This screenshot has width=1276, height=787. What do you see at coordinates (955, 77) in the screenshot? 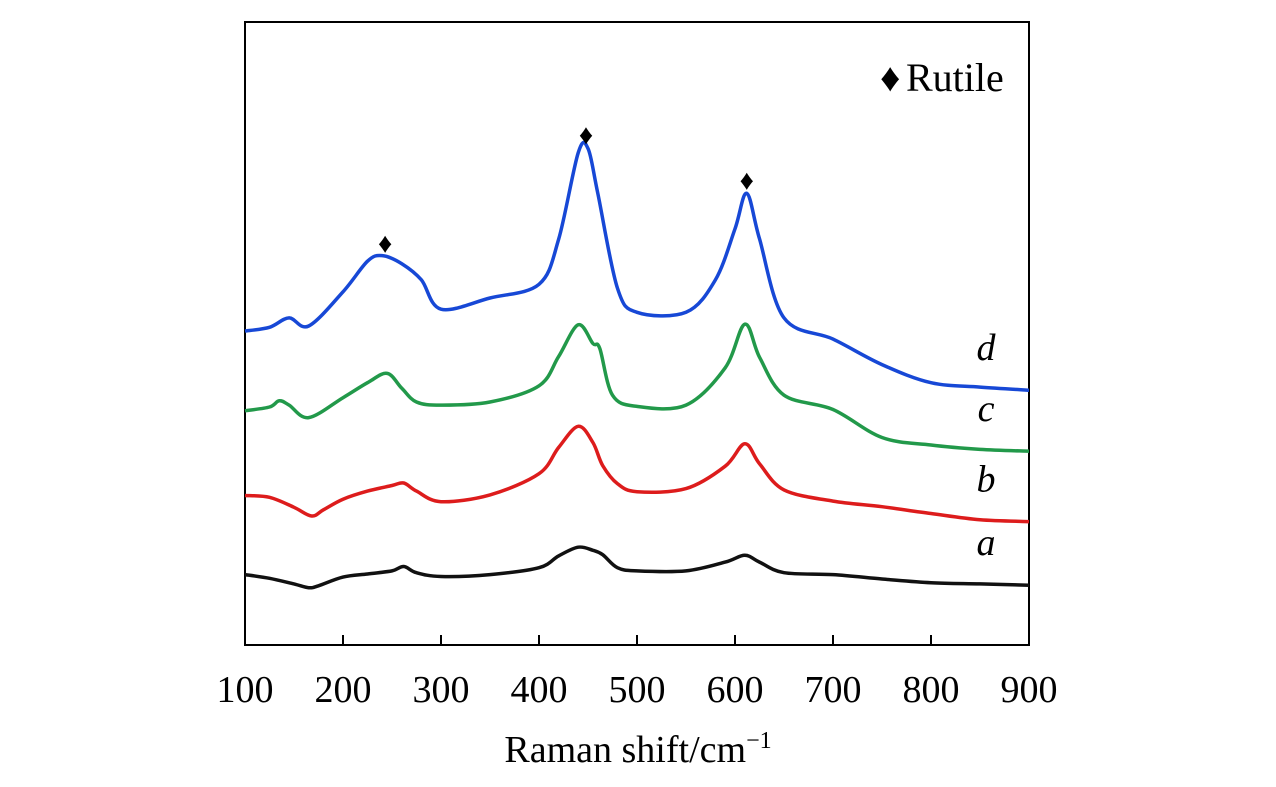
I see `legend-label: Rutile` at bounding box center [955, 77].